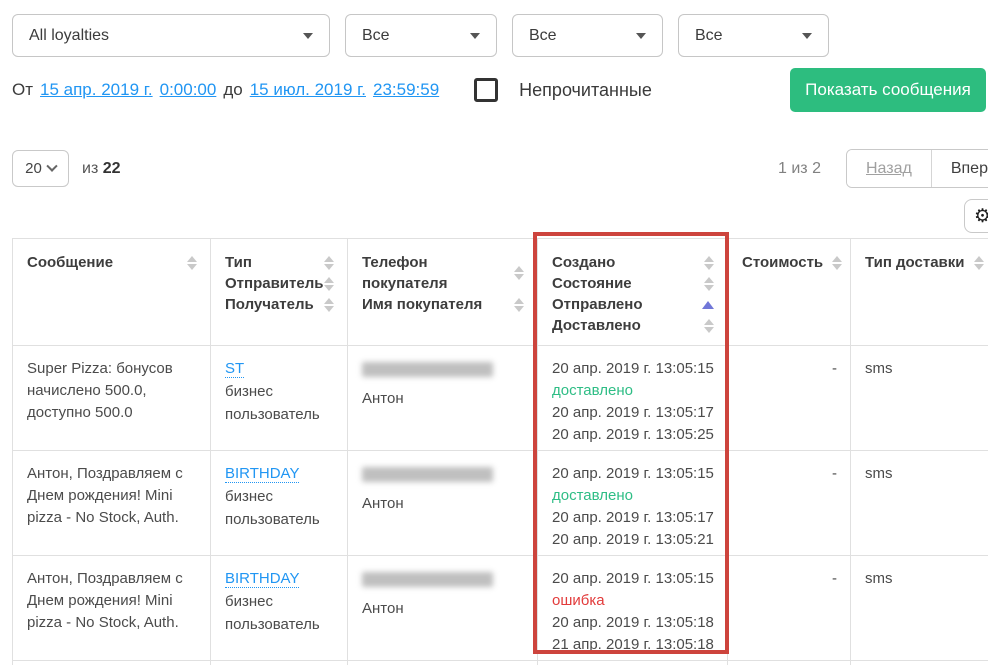 The image size is (988, 665). Describe the element at coordinates (500, 662) in the screenshot. I see `table-row` at that location.